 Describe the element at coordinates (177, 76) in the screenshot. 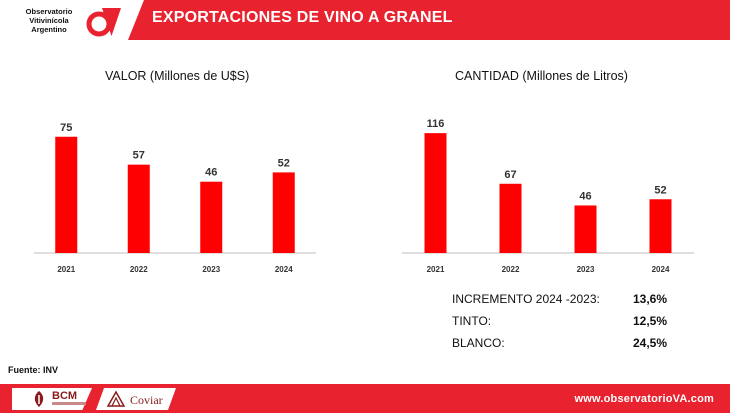

I see `valor-chart-title: VALOR (Millones de U$S)` at that location.